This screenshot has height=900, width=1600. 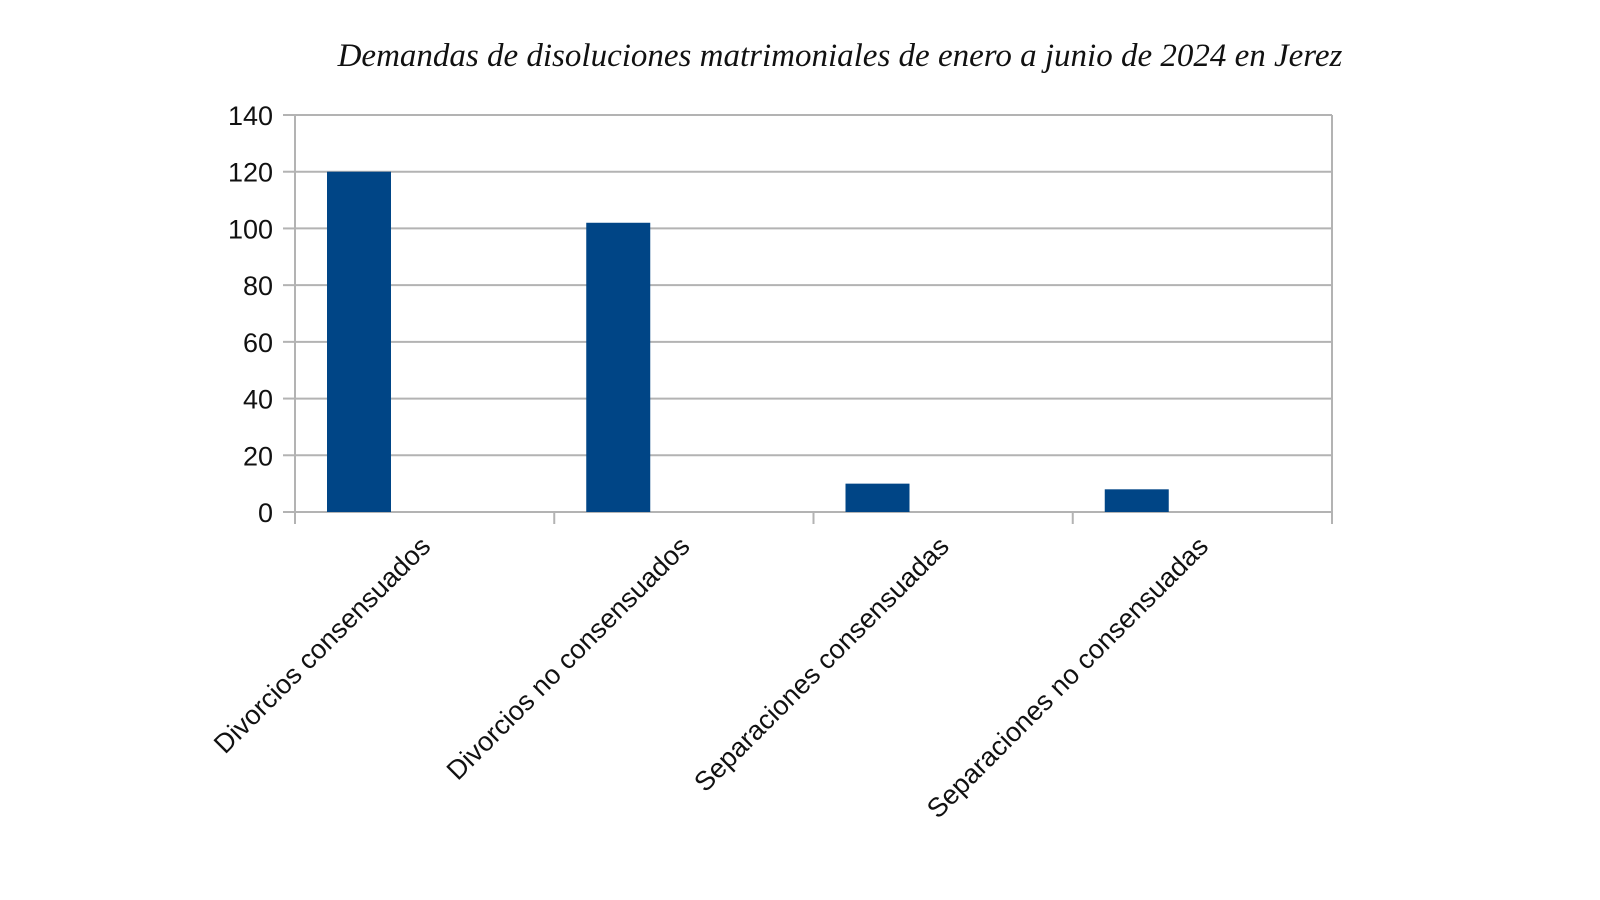 What do you see at coordinates (258, 456) in the screenshot?
I see `y-tick-label: 20` at bounding box center [258, 456].